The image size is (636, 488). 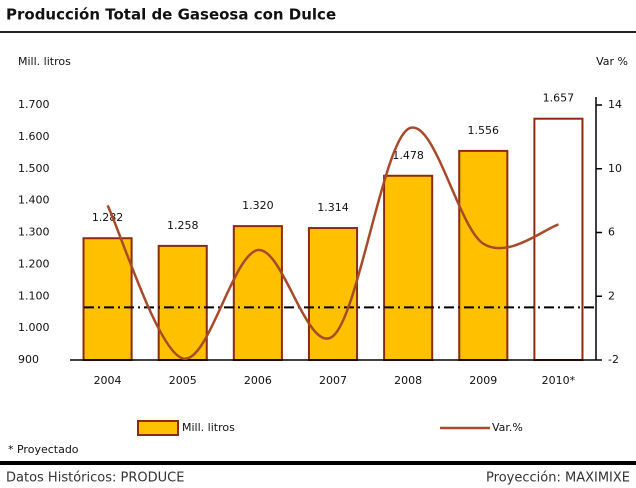 What do you see at coordinates (333, 207) in the screenshot?
I see `value-label: 1.314` at bounding box center [333, 207].